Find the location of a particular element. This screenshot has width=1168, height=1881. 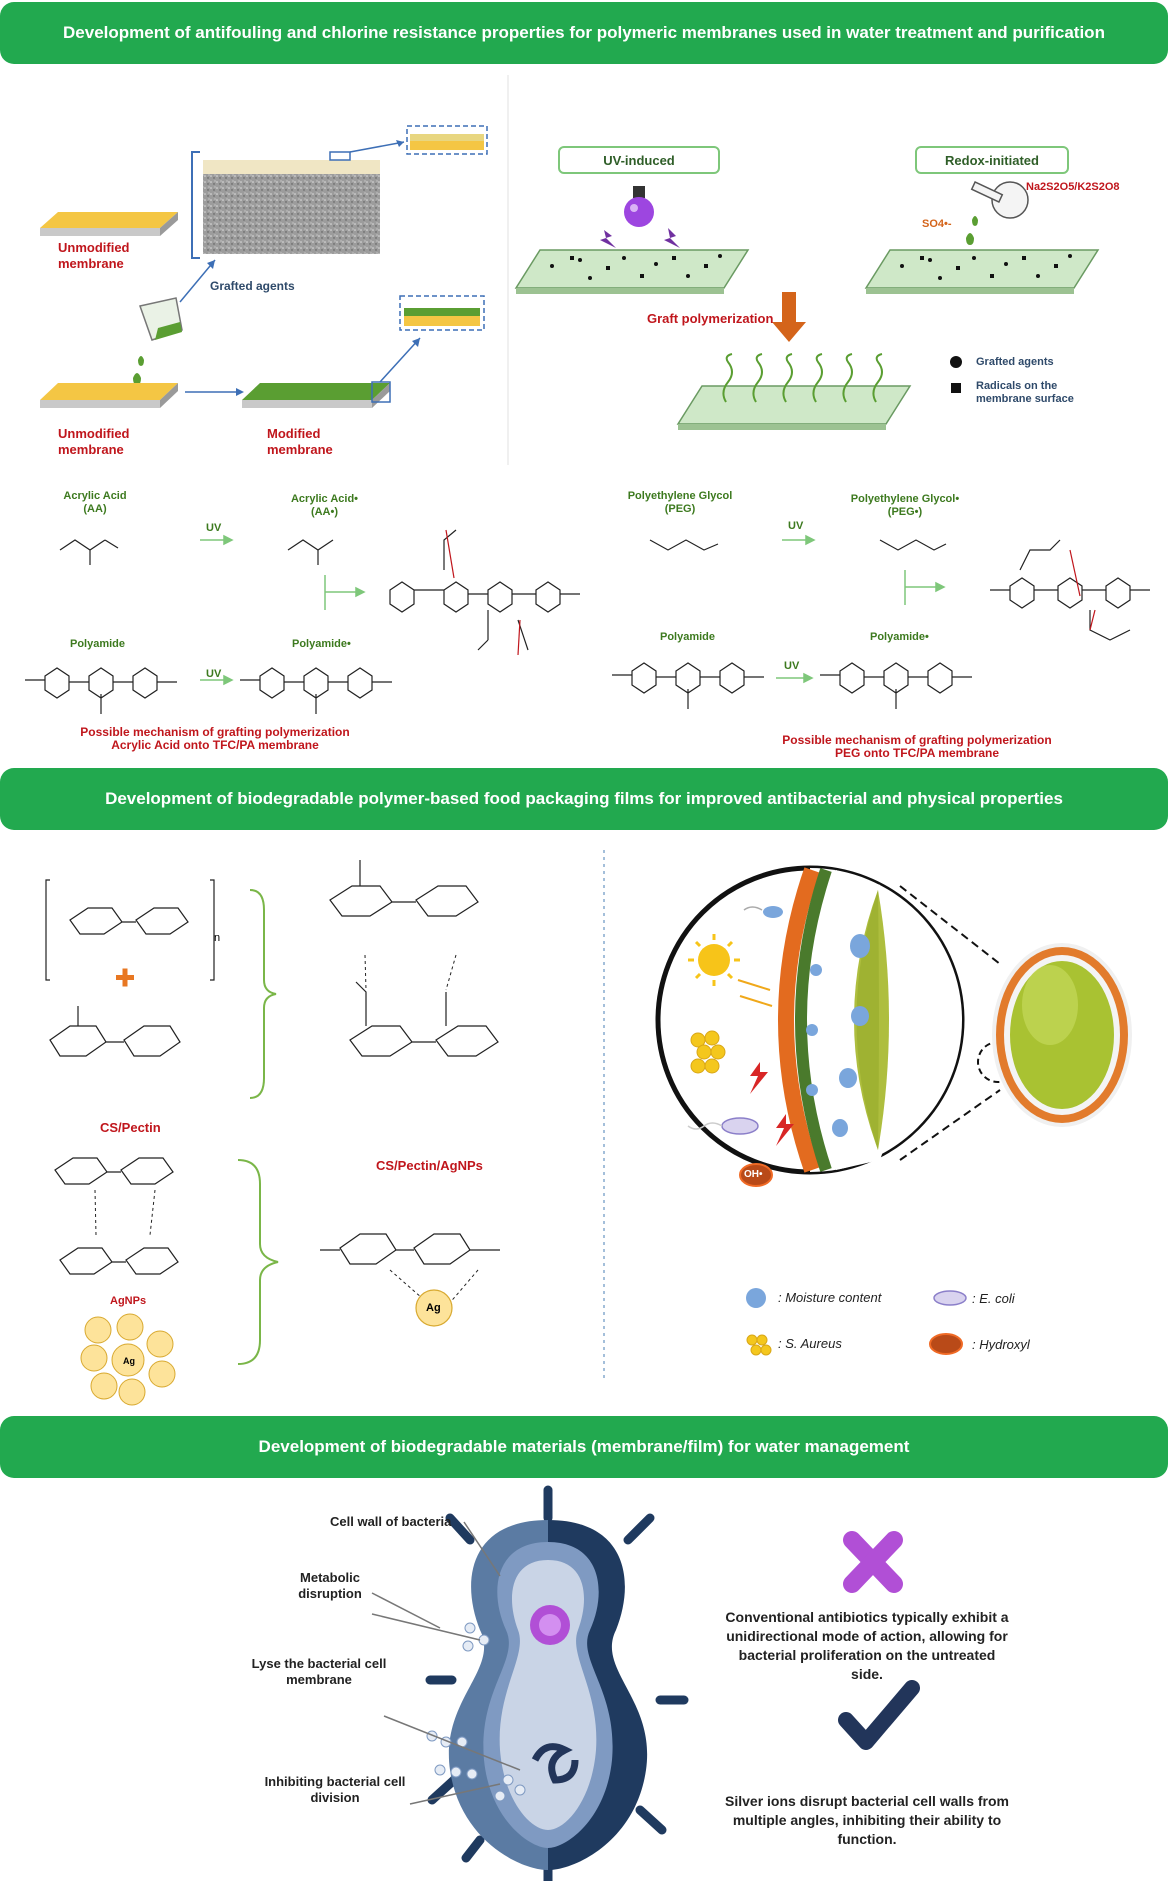

uv-label-2: UV is located at coordinates (214, 674).